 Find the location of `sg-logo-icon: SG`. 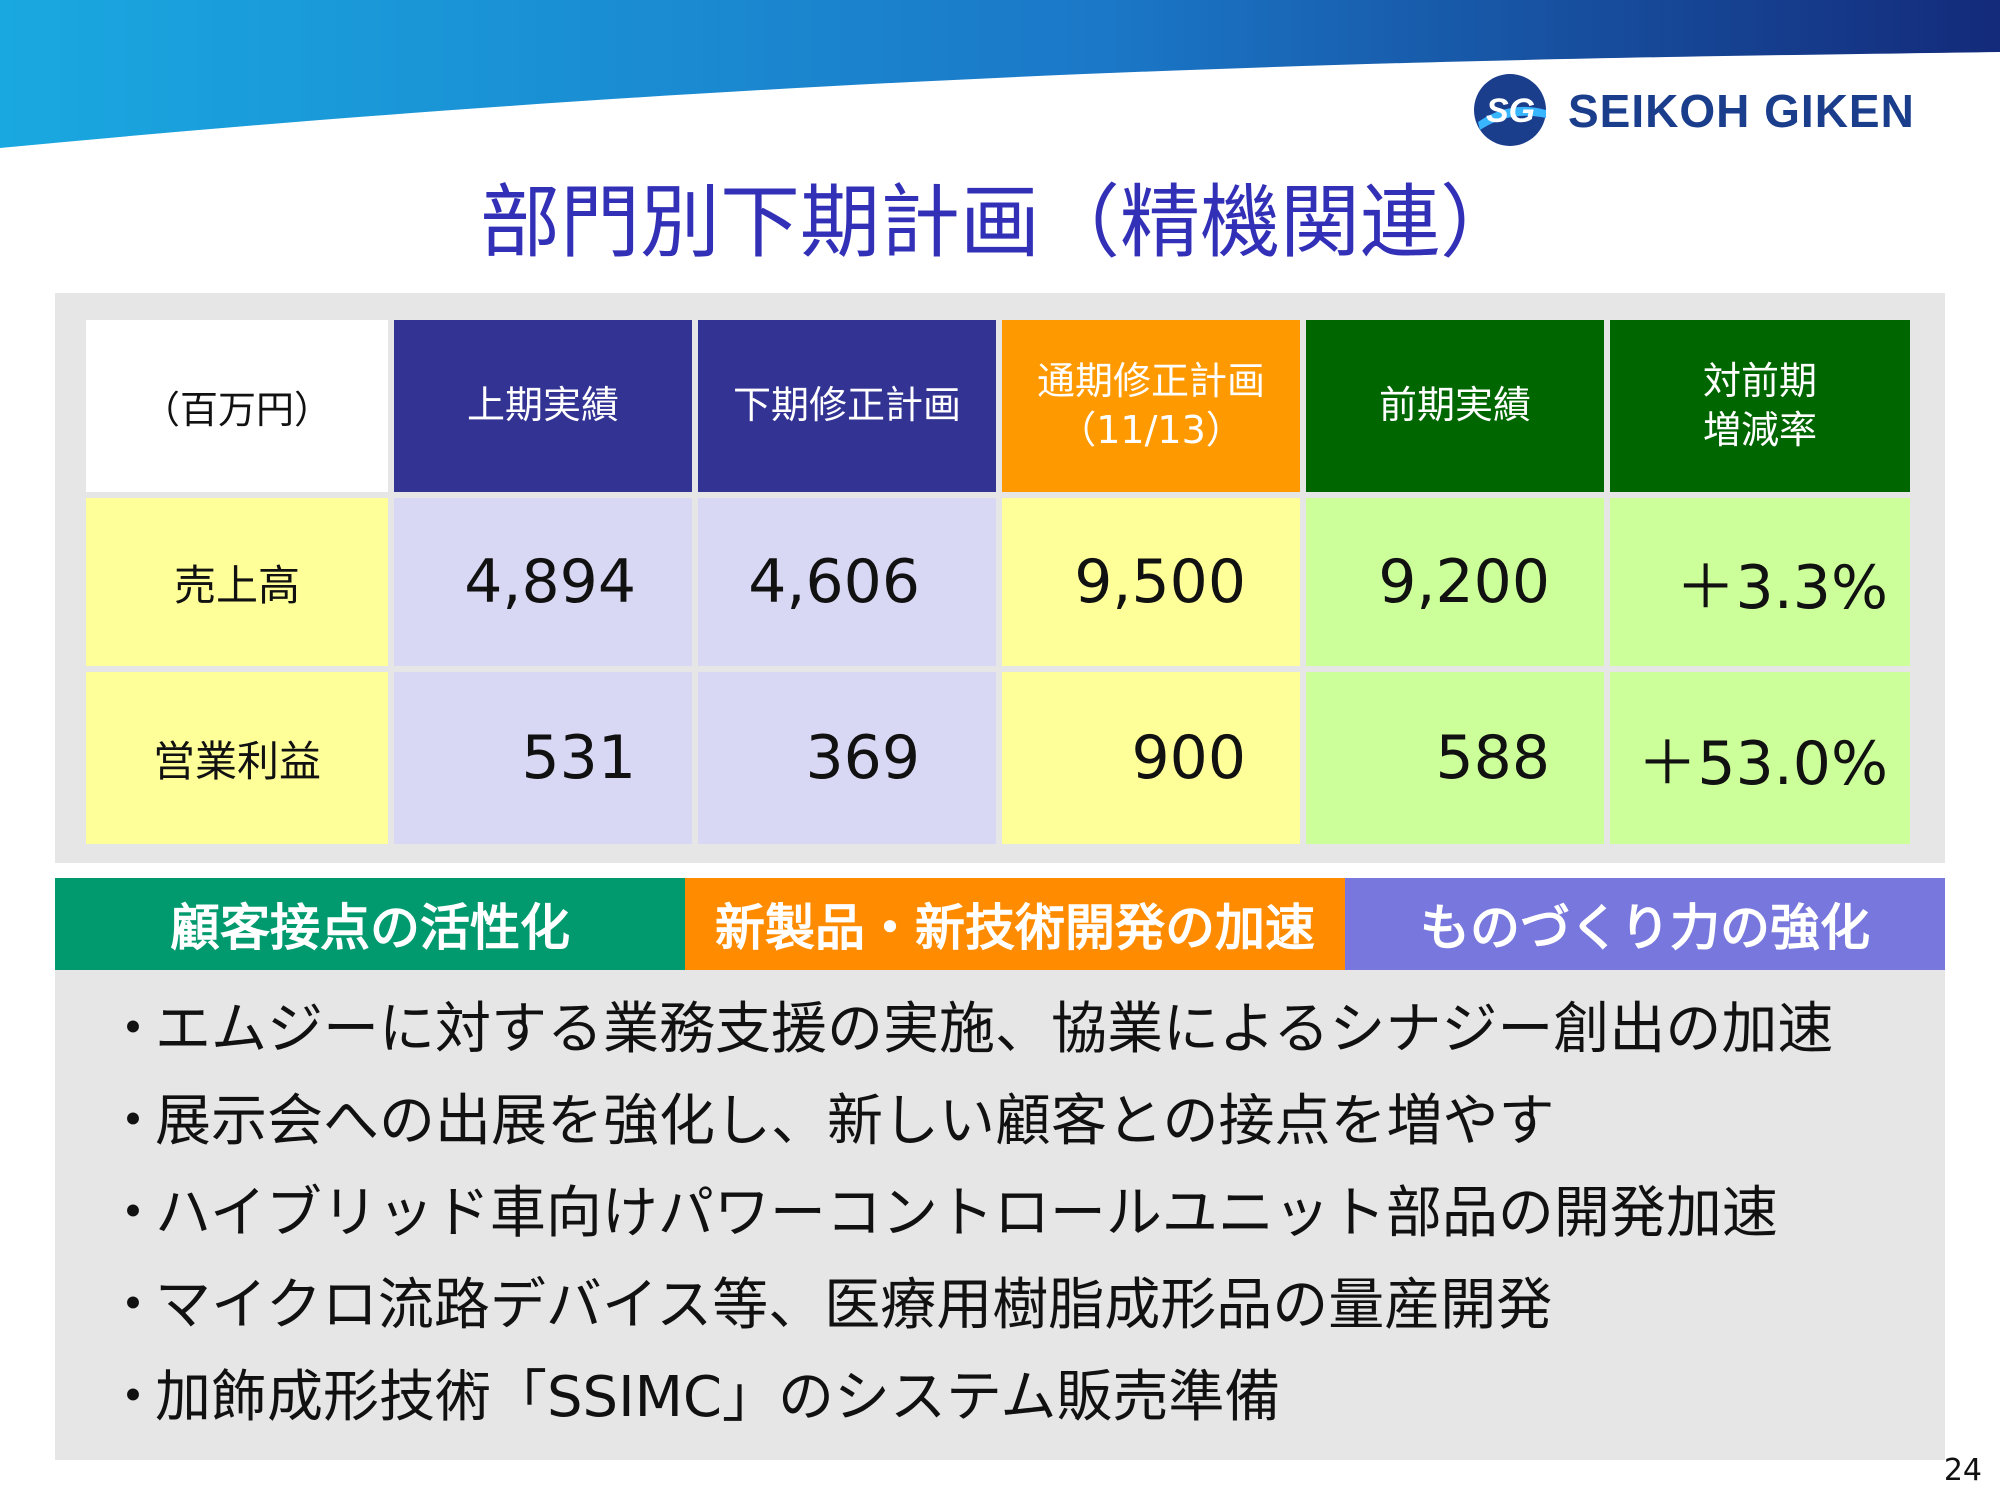

sg-logo-icon: SG is located at coordinates (1510, 110).